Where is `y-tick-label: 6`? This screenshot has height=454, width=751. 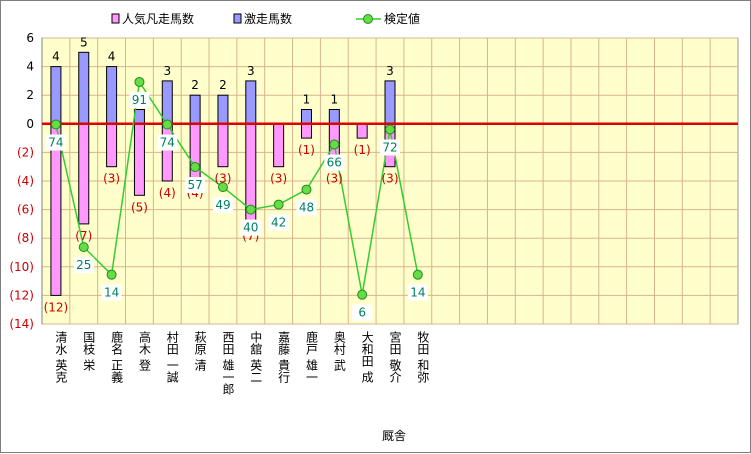
y-tick-label: 6 is located at coordinates (30, 38).